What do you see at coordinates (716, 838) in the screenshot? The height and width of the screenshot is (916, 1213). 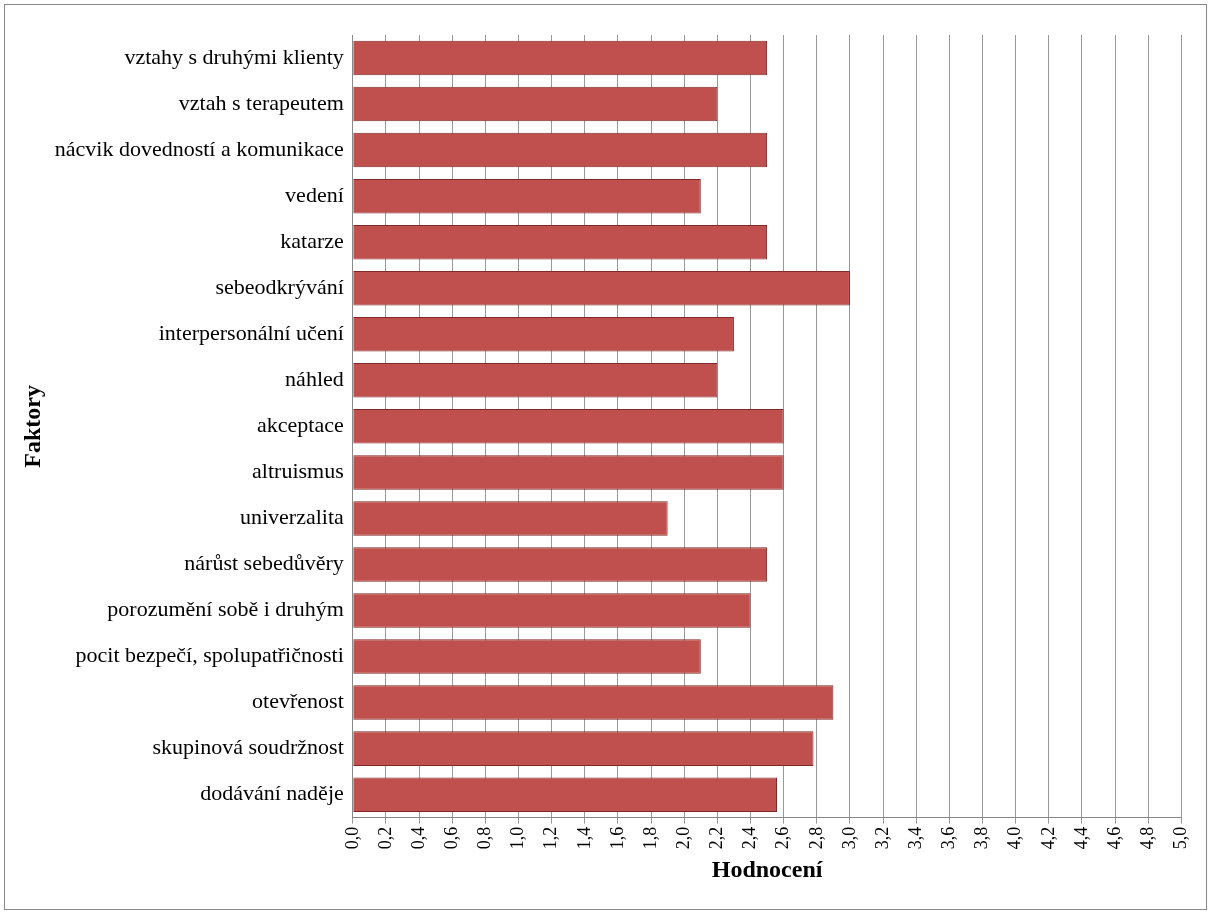 I see `x-tick-label: 2,2` at bounding box center [716, 838].